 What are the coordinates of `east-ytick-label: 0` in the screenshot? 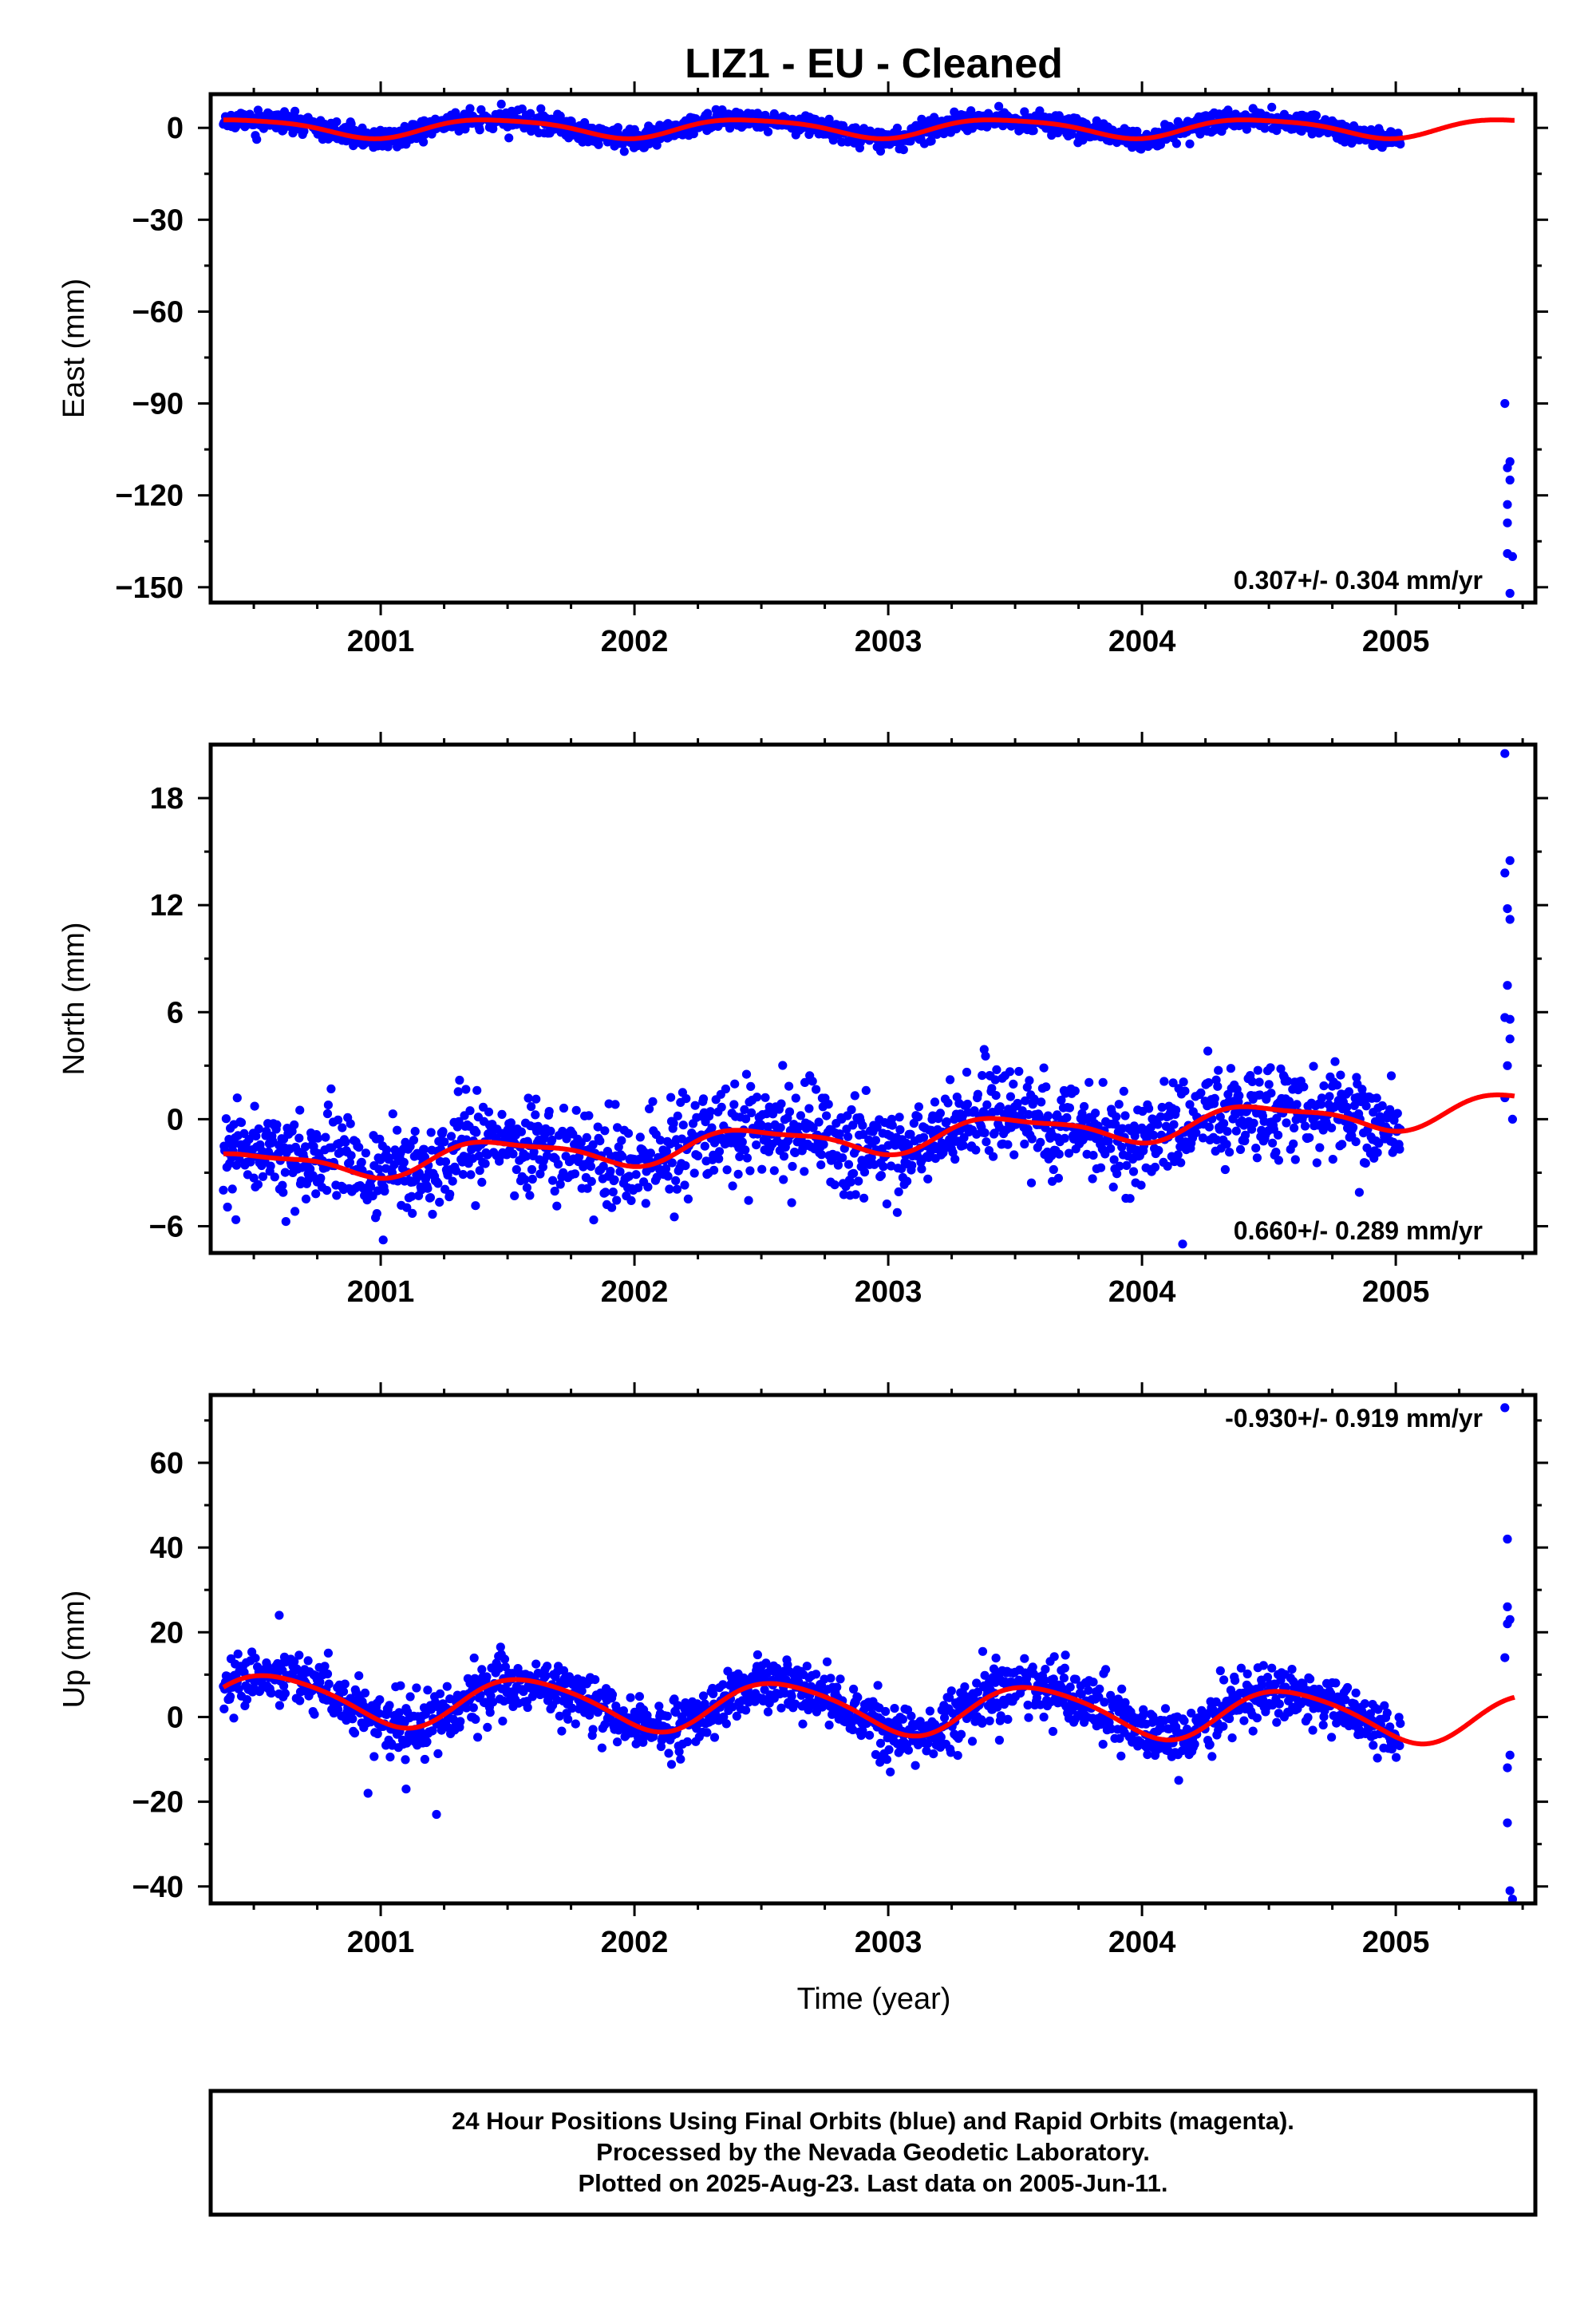 It's located at (175, 128).